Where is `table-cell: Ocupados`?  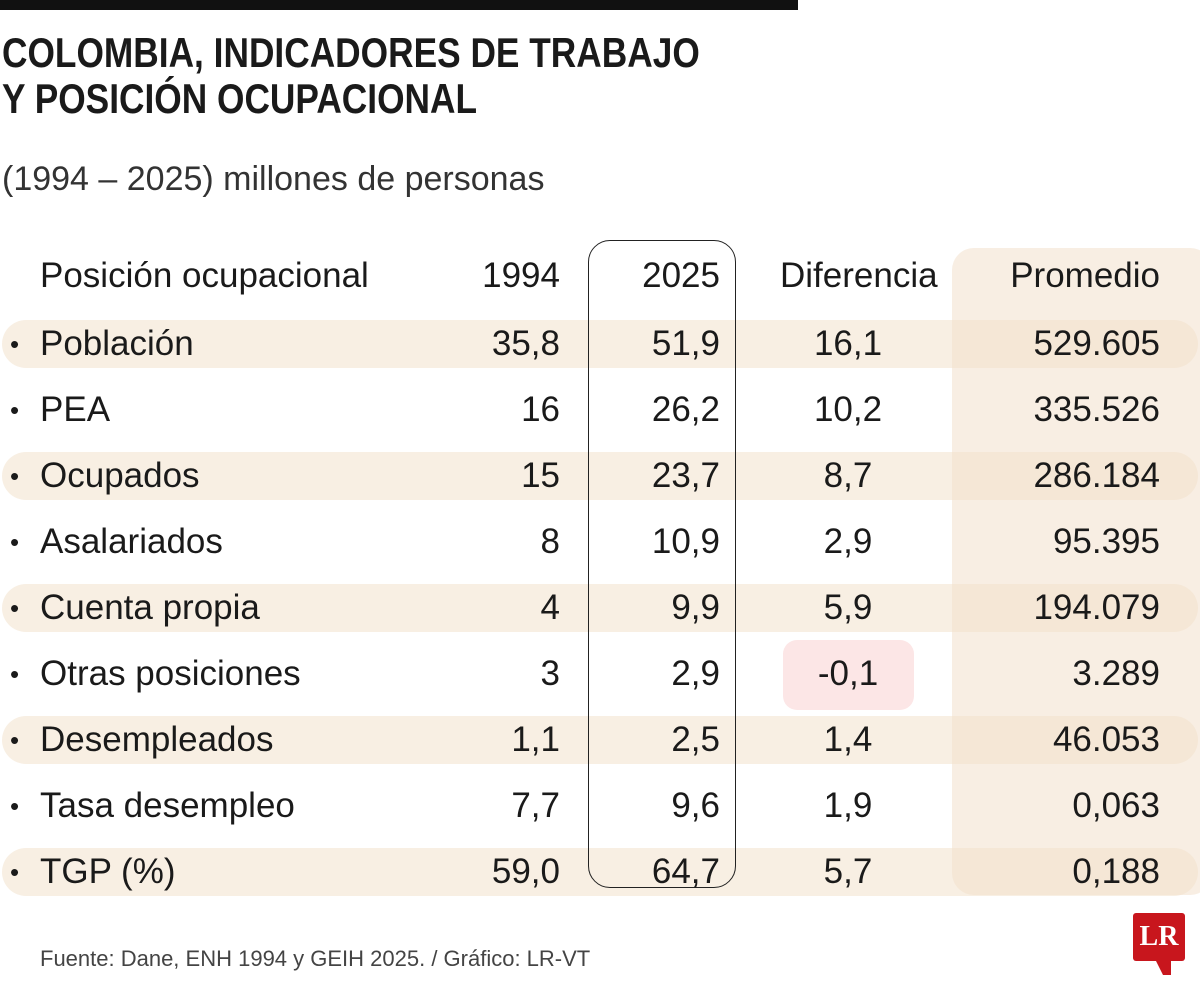 table-cell: Ocupados is located at coordinates (120, 475).